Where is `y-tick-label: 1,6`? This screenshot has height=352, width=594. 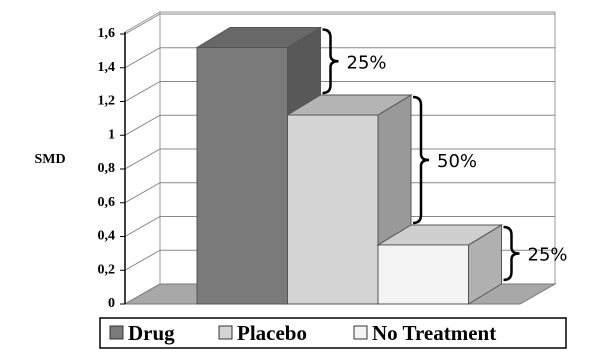
y-tick-label: 1,6 is located at coordinates (107, 33).